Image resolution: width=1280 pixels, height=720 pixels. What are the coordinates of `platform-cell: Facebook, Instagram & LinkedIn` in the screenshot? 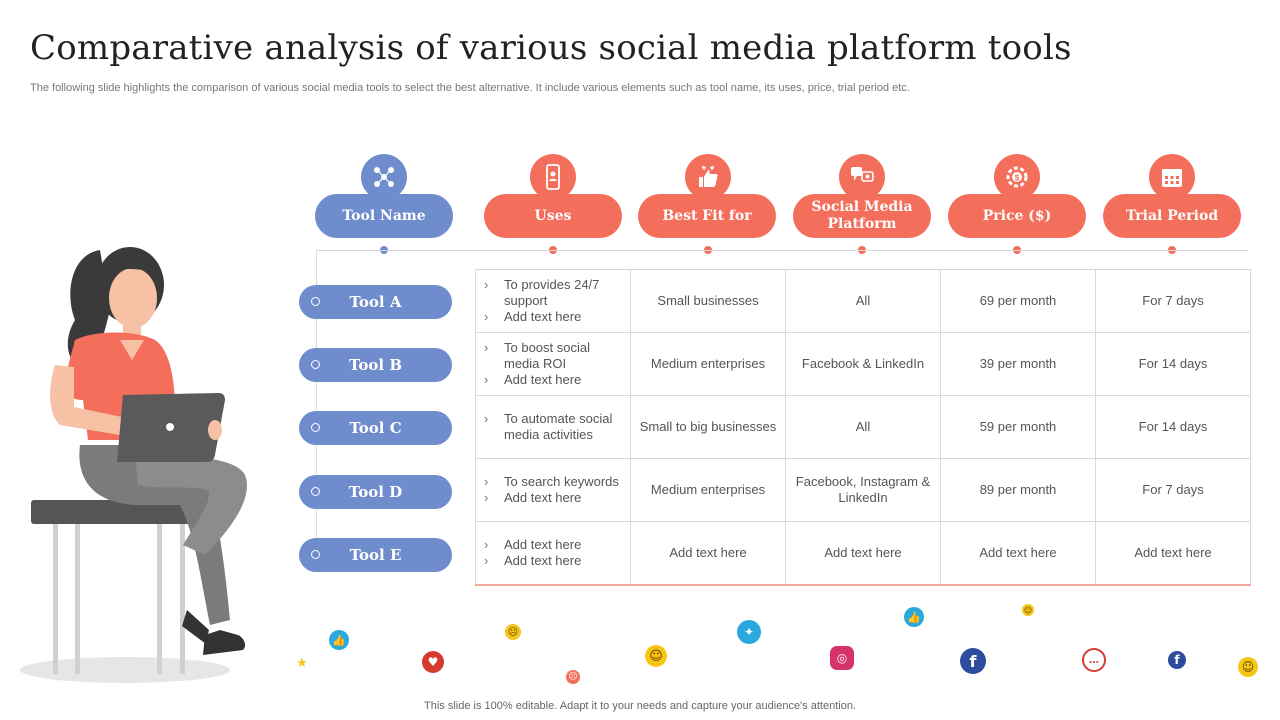 It's located at (863, 490).